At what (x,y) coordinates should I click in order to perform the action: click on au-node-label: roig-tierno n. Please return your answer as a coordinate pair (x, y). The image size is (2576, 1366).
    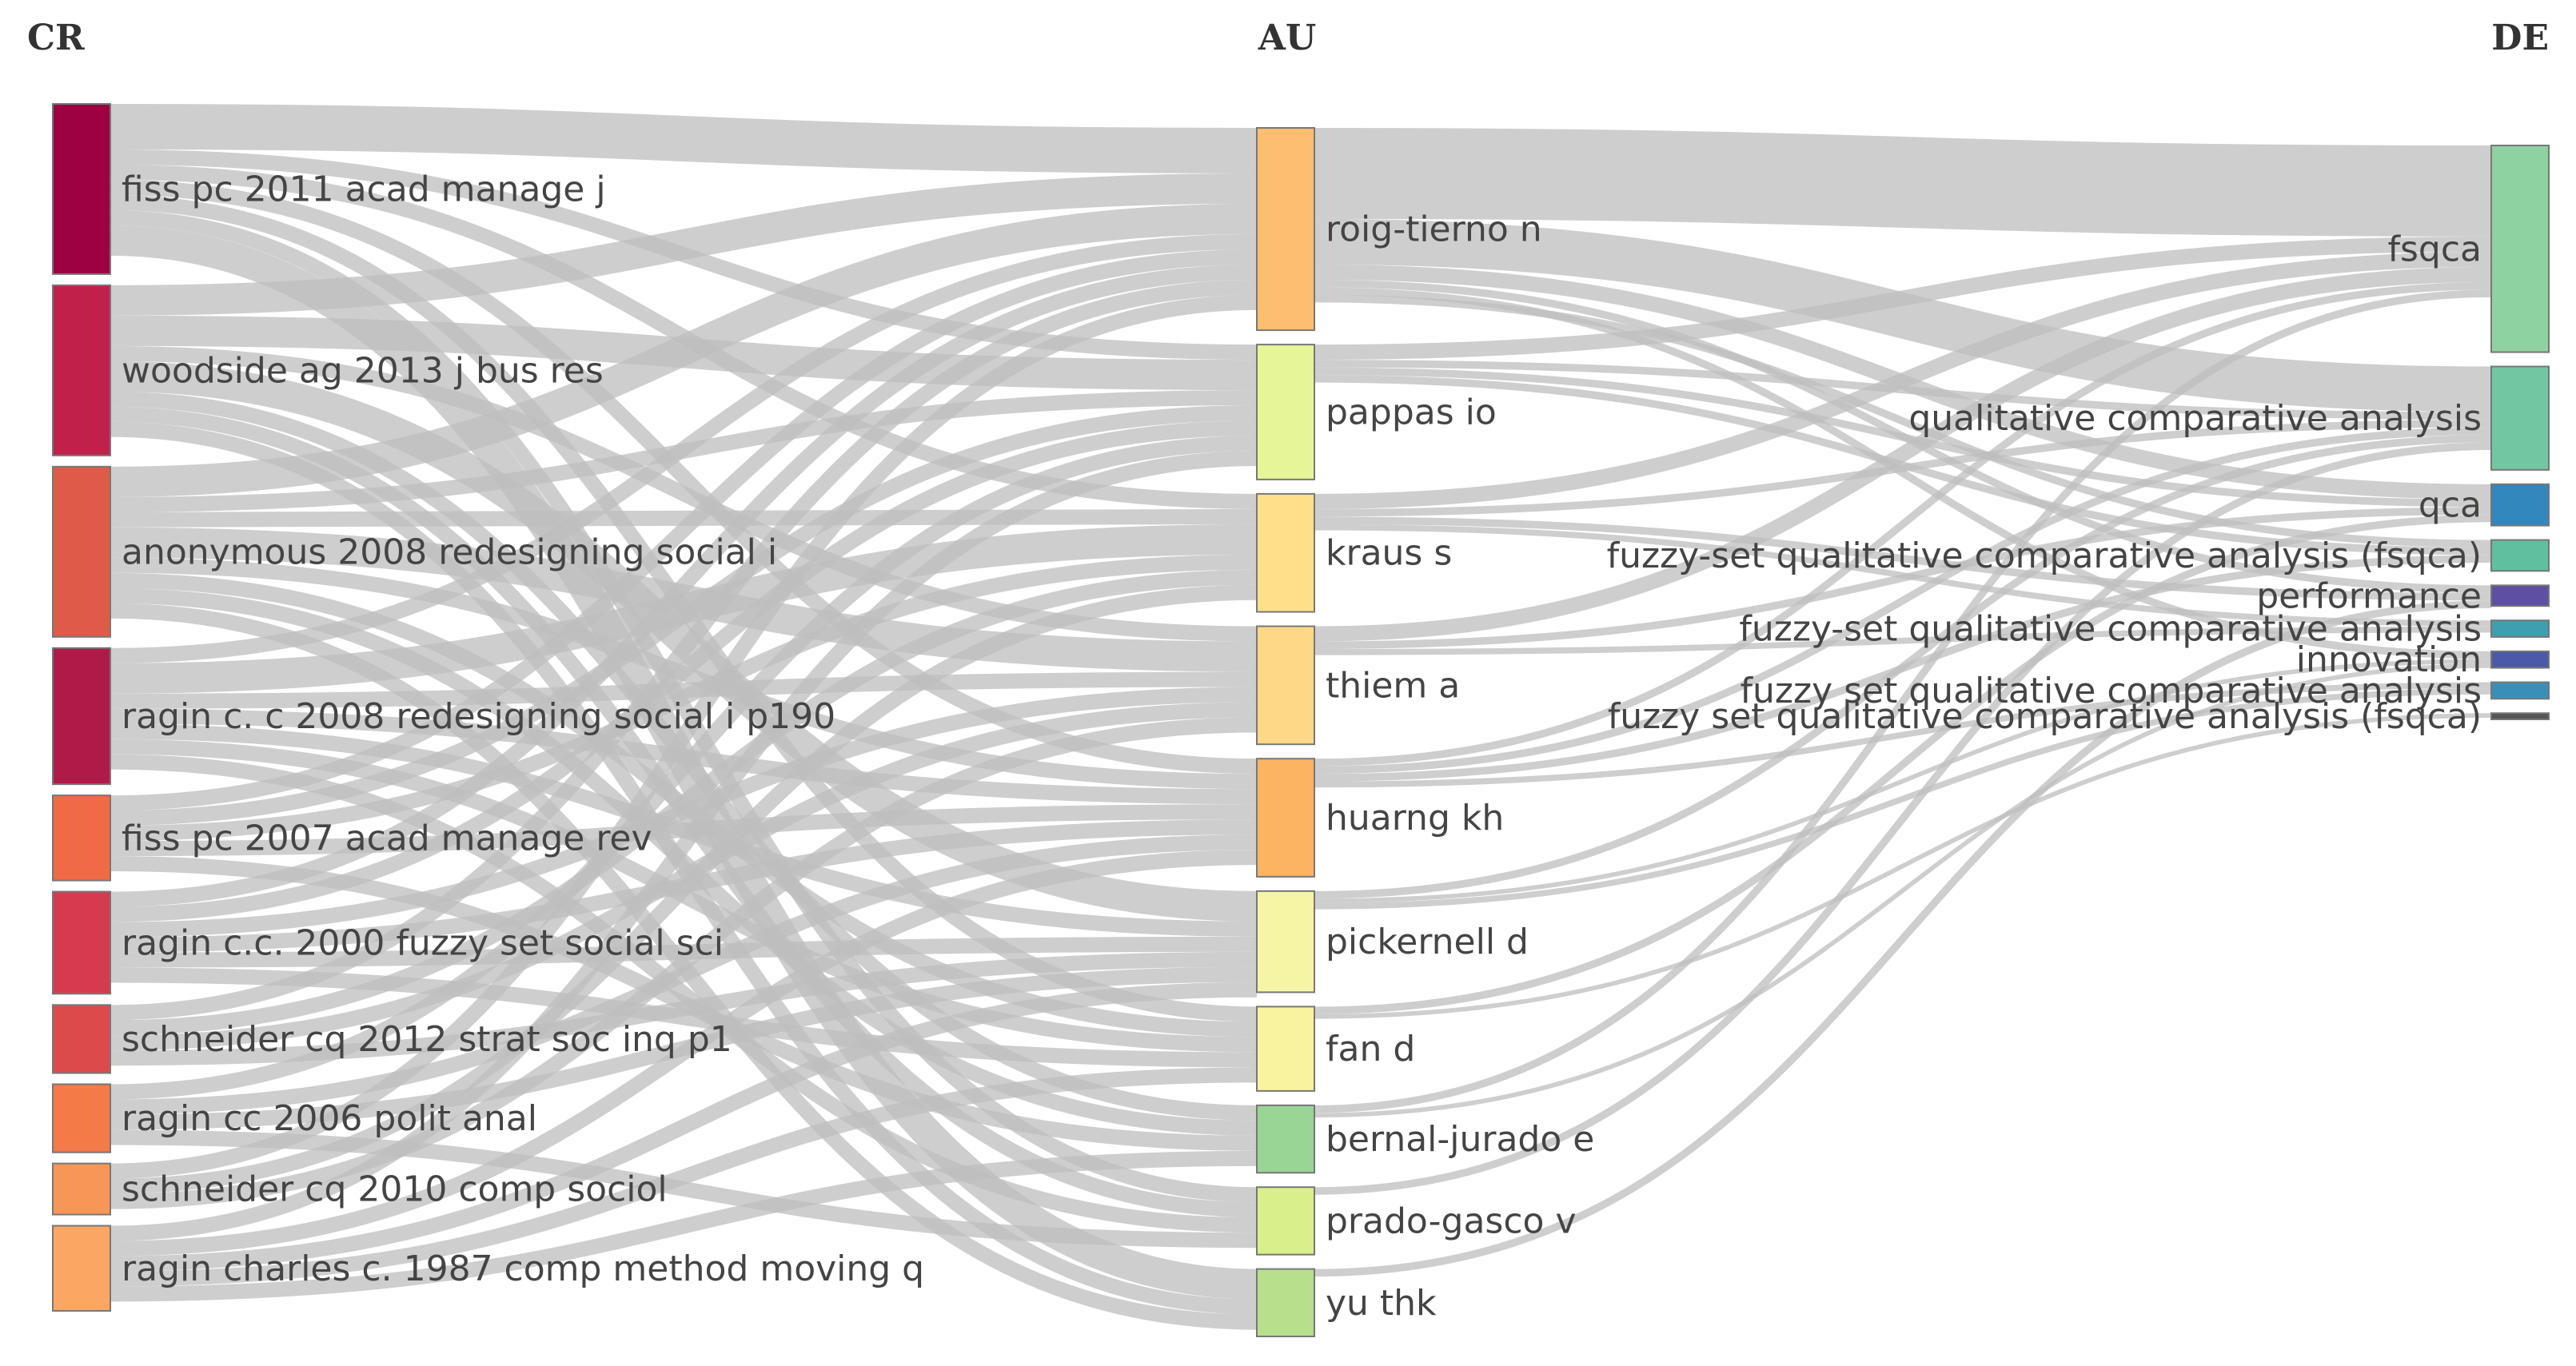
    Looking at the image, I should click on (1434, 230).